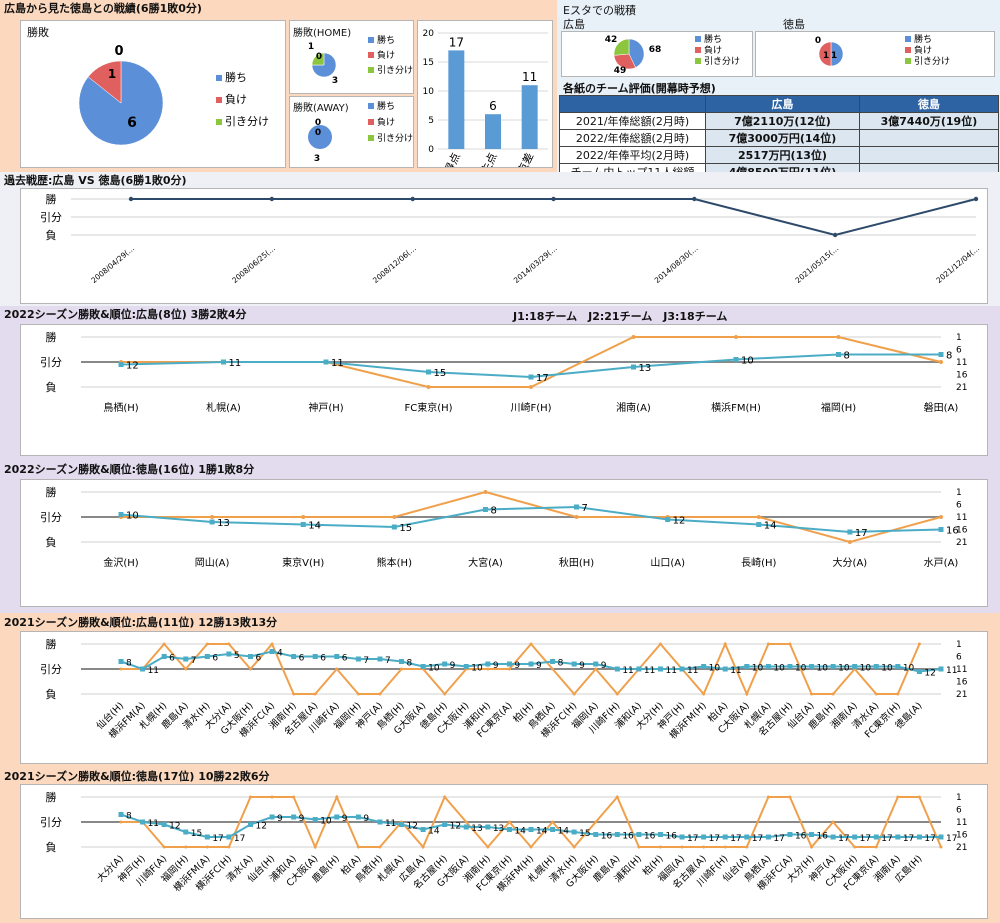 This screenshot has height=923, width=1000. What do you see at coordinates (650, 837) in the screenshot?
I see `rank-data-label: 16` at bounding box center [650, 837].